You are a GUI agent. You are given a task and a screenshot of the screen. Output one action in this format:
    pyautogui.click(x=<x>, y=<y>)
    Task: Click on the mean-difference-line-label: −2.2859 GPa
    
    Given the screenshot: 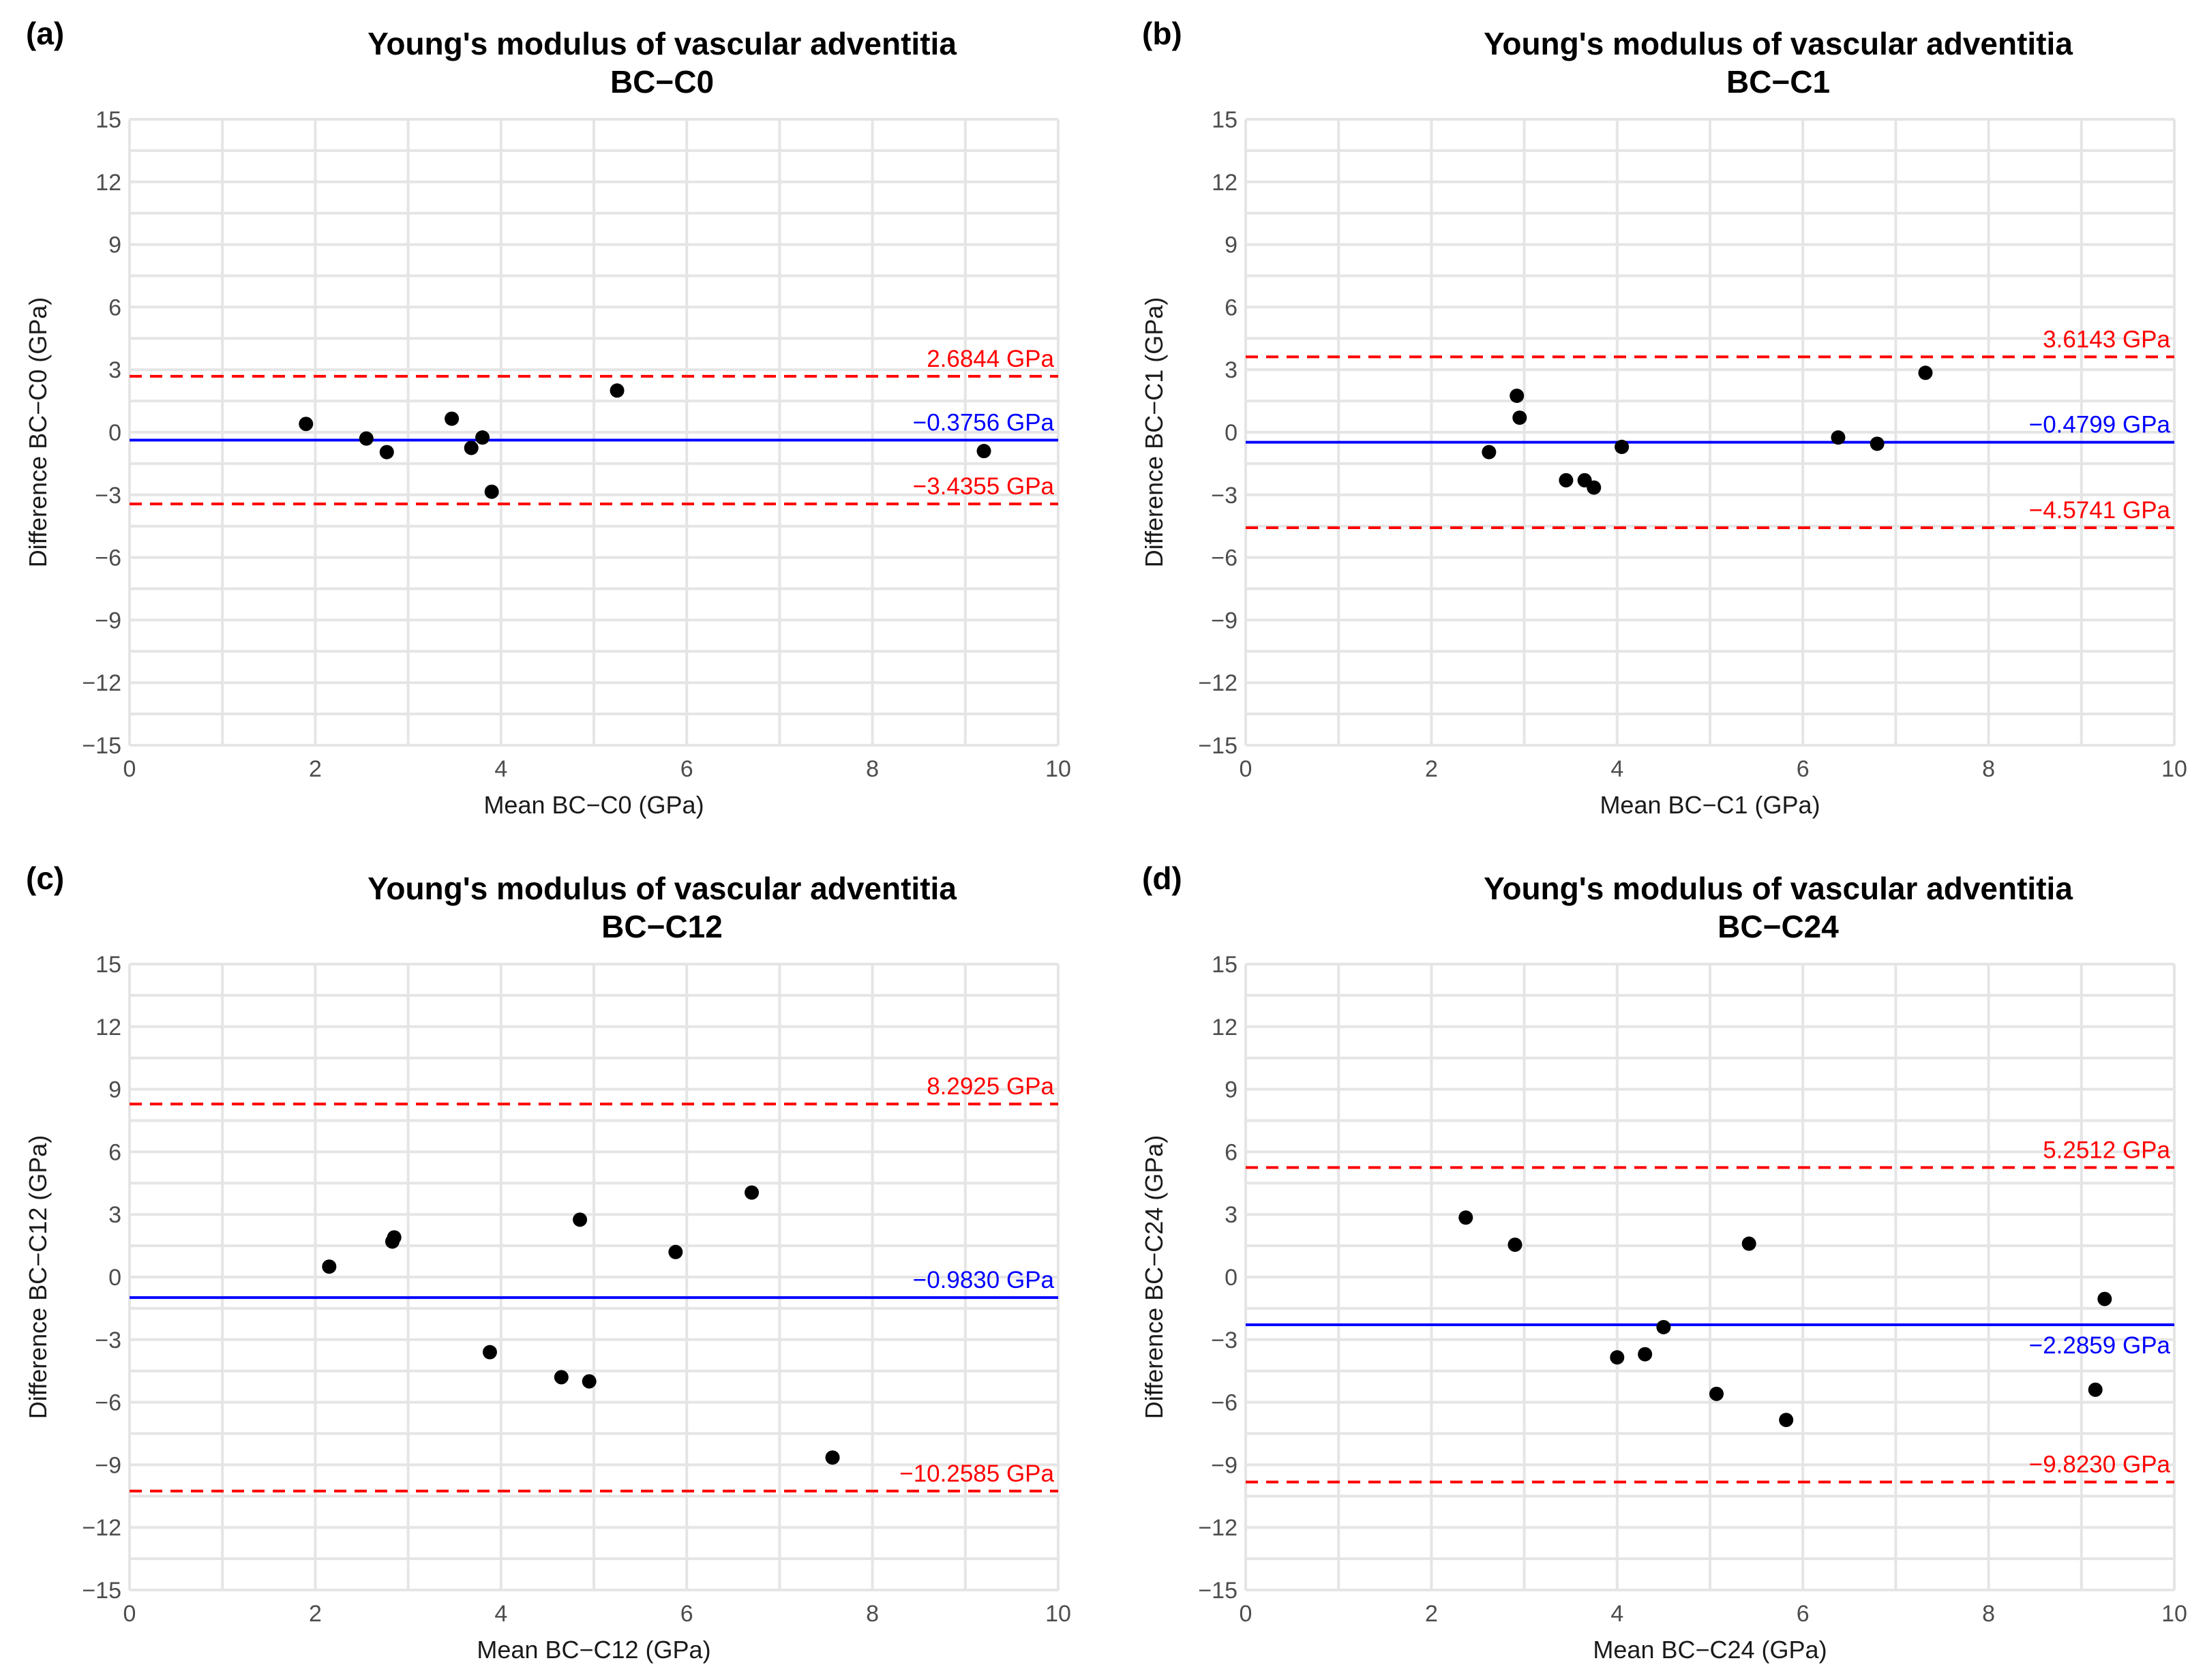 What is the action you would take?
    pyautogui.click(x=2100, y=1345)
    